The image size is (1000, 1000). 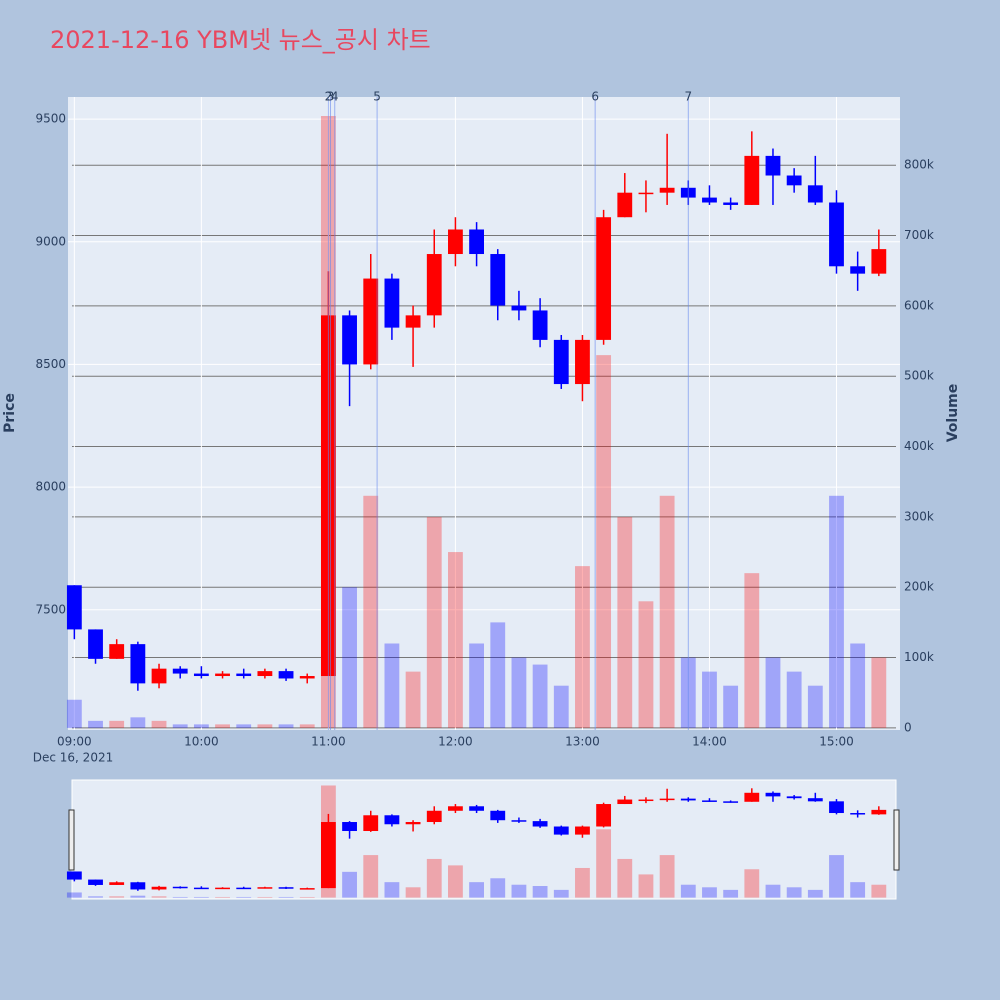 I want to click on chart-title: 2021-12-16 YBM넷 뉴스_공시 차트, so click(x=240, y=40).